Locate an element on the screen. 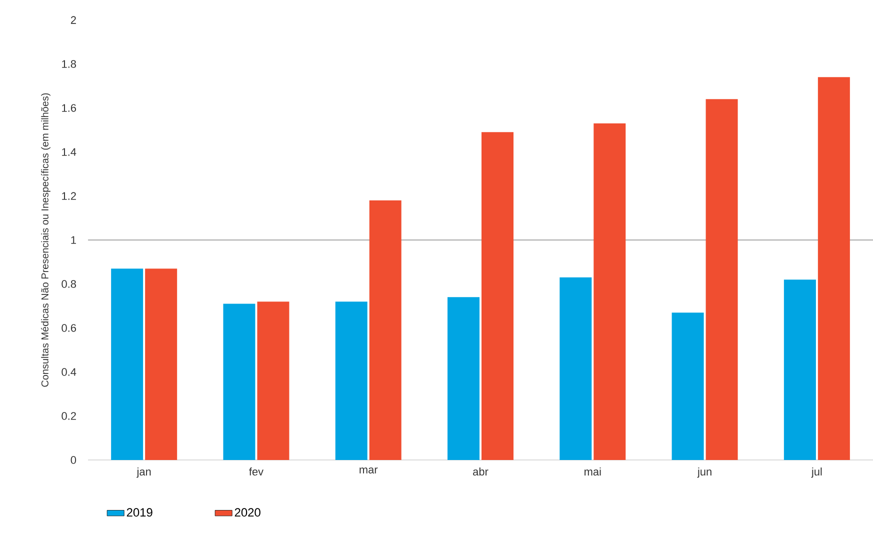 The width and height of the screenshot is (873, 538). legend-label: 2020 is located at coordinates (247, 512).